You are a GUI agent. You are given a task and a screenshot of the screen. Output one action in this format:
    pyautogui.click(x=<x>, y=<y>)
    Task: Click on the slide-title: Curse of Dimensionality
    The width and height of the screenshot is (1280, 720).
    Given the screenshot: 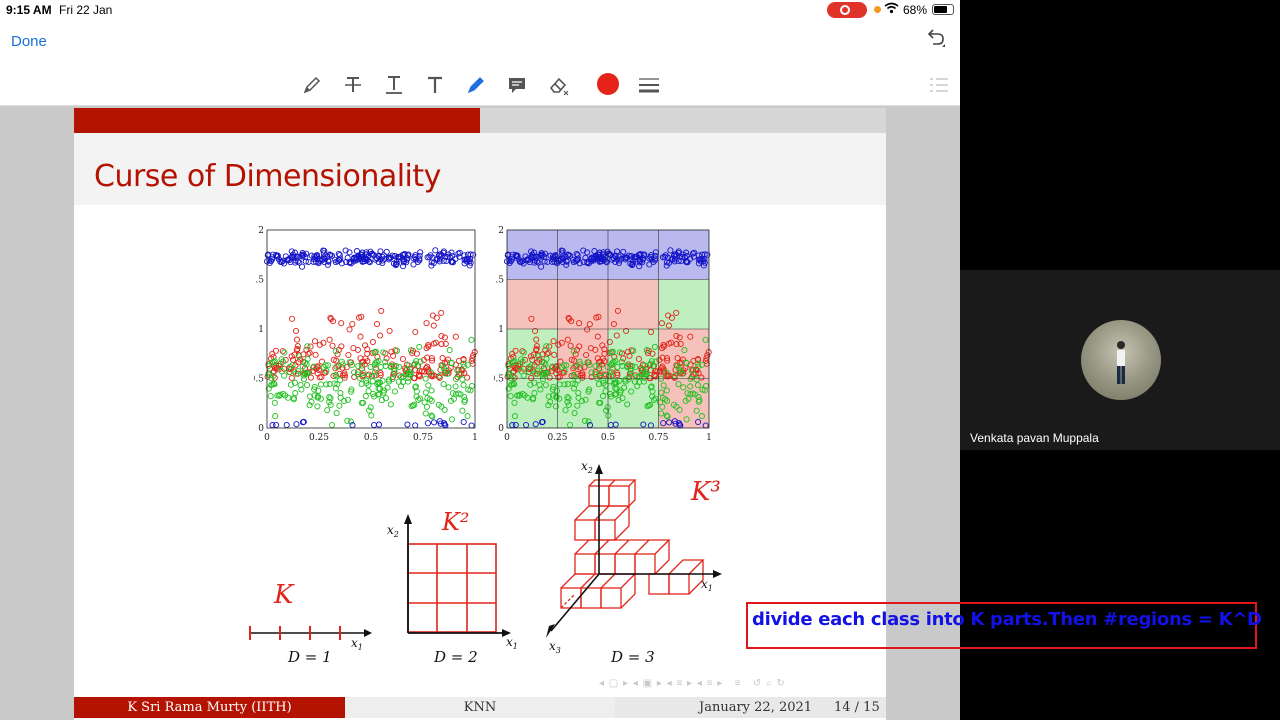 What is the action you would take?
    pyautogui.click(x=267, y=176)
    